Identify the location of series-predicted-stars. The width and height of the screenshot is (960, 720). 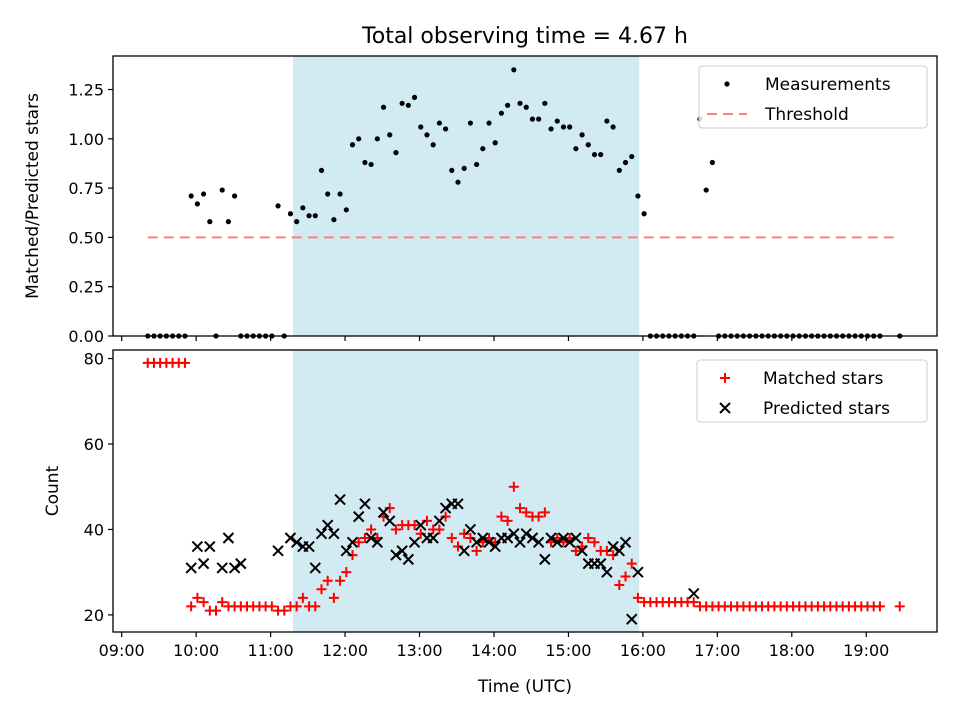
(442, 559).